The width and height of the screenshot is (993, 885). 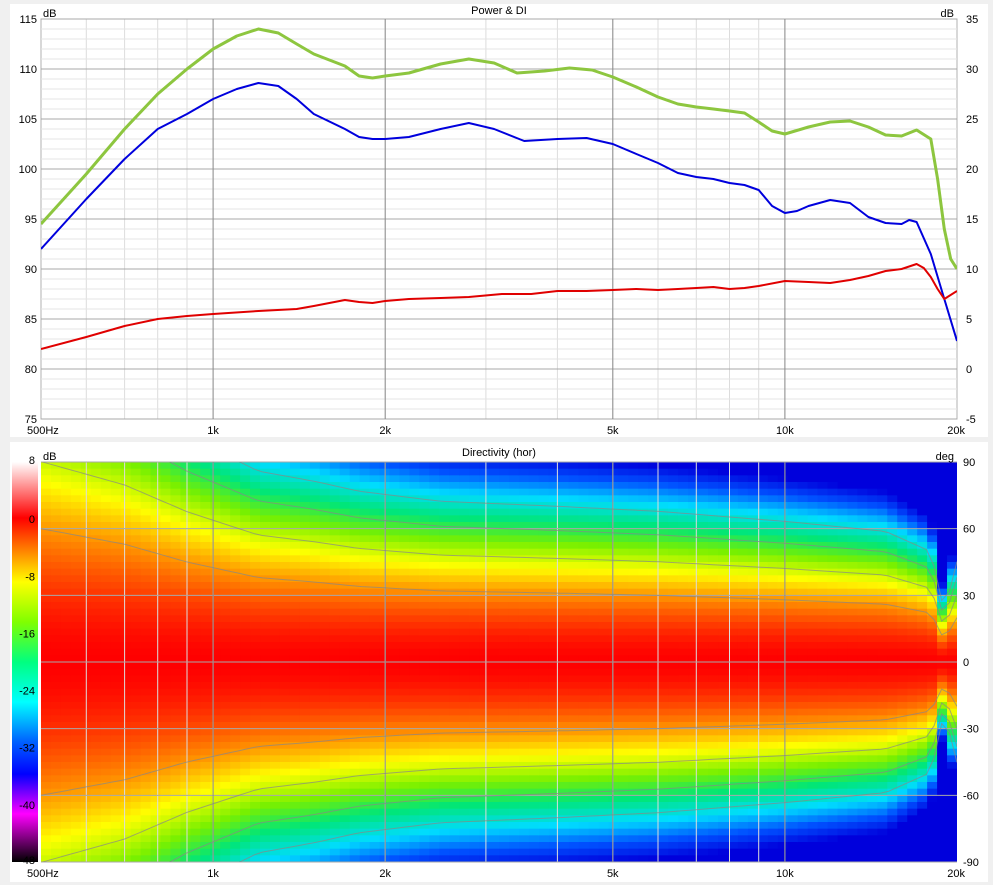 What do you see at coordinates (972, 20) in the screenshot?
I see `y-right-tick-label: 35` at bounding box center [972, 20].